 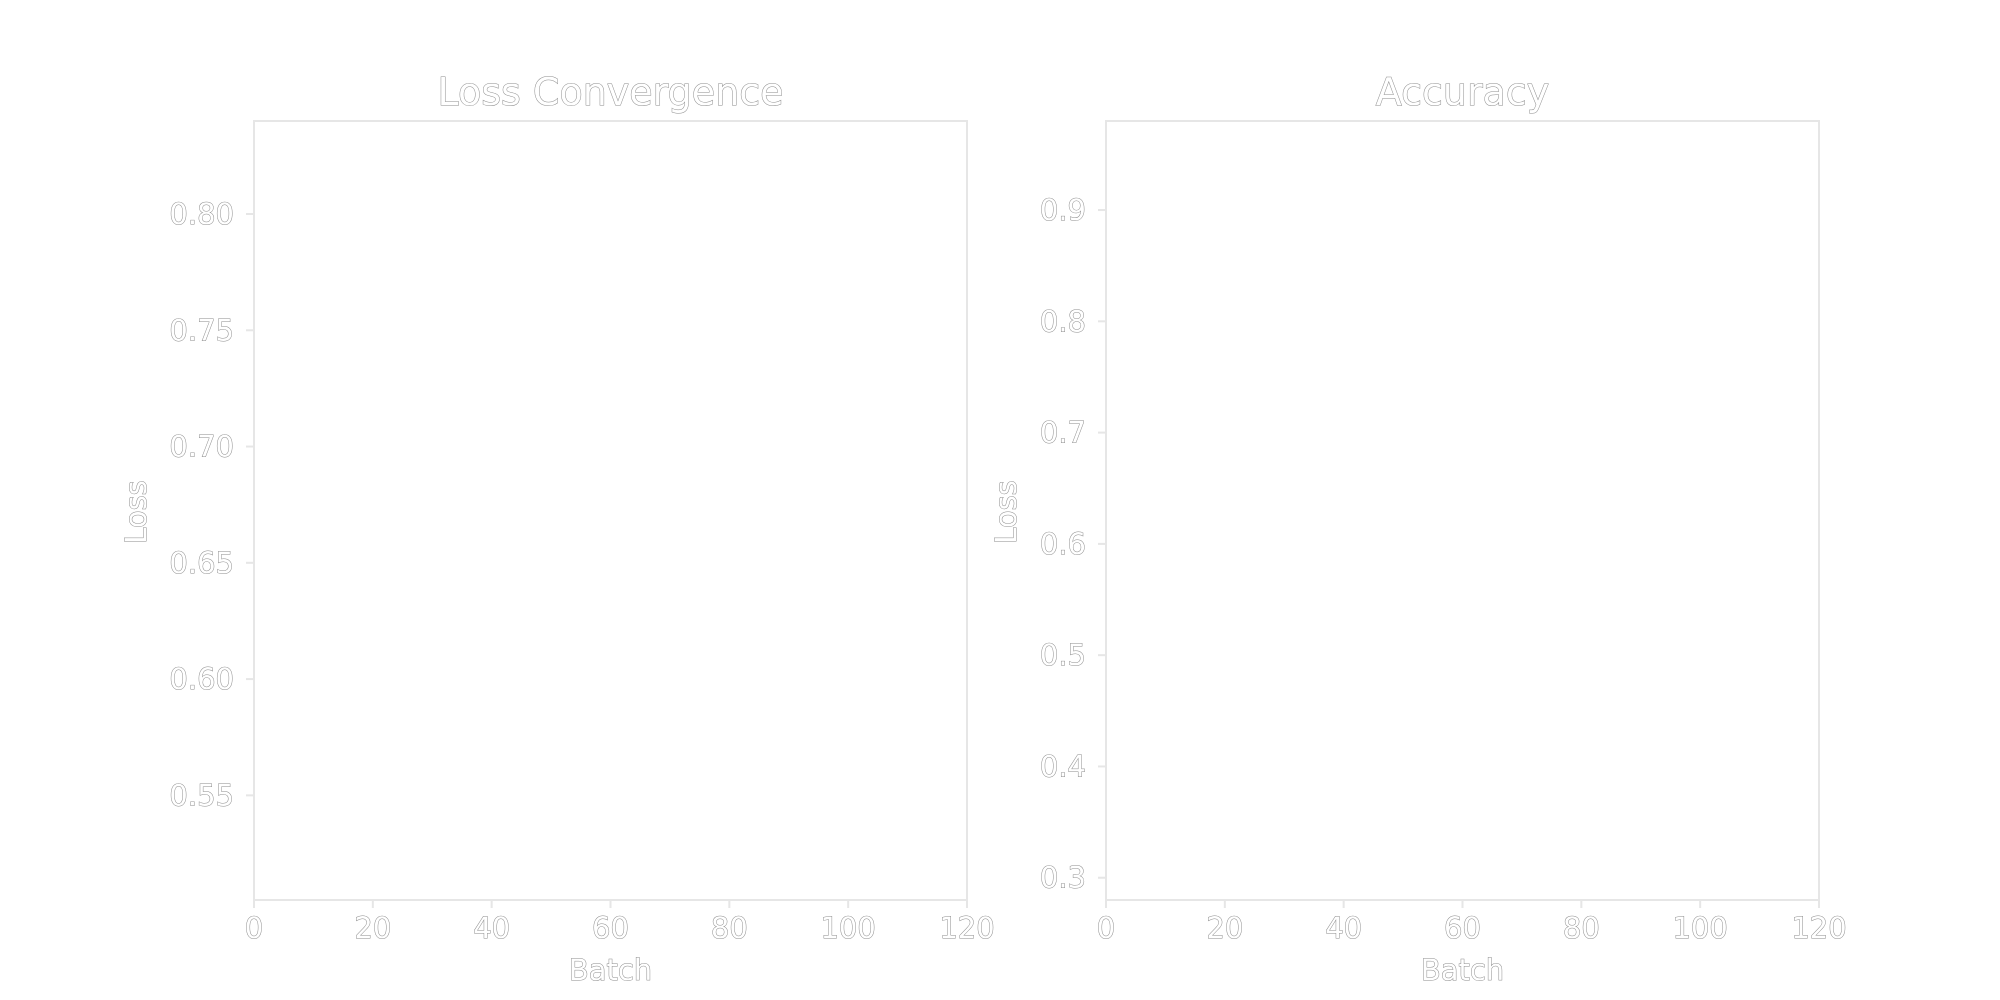 I want to click on y-tick-label: 0.4, so click(x=1063, y=766).